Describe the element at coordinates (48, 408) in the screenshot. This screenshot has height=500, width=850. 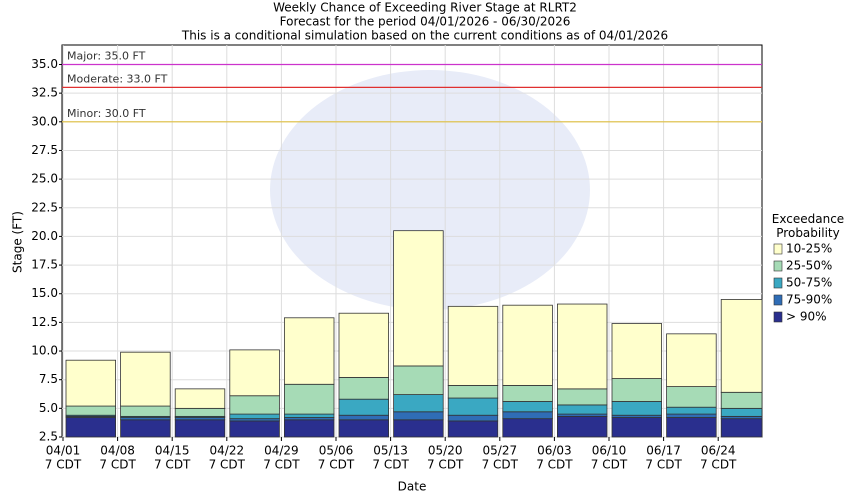
I see `y-tick-label: 5.0` at that location.